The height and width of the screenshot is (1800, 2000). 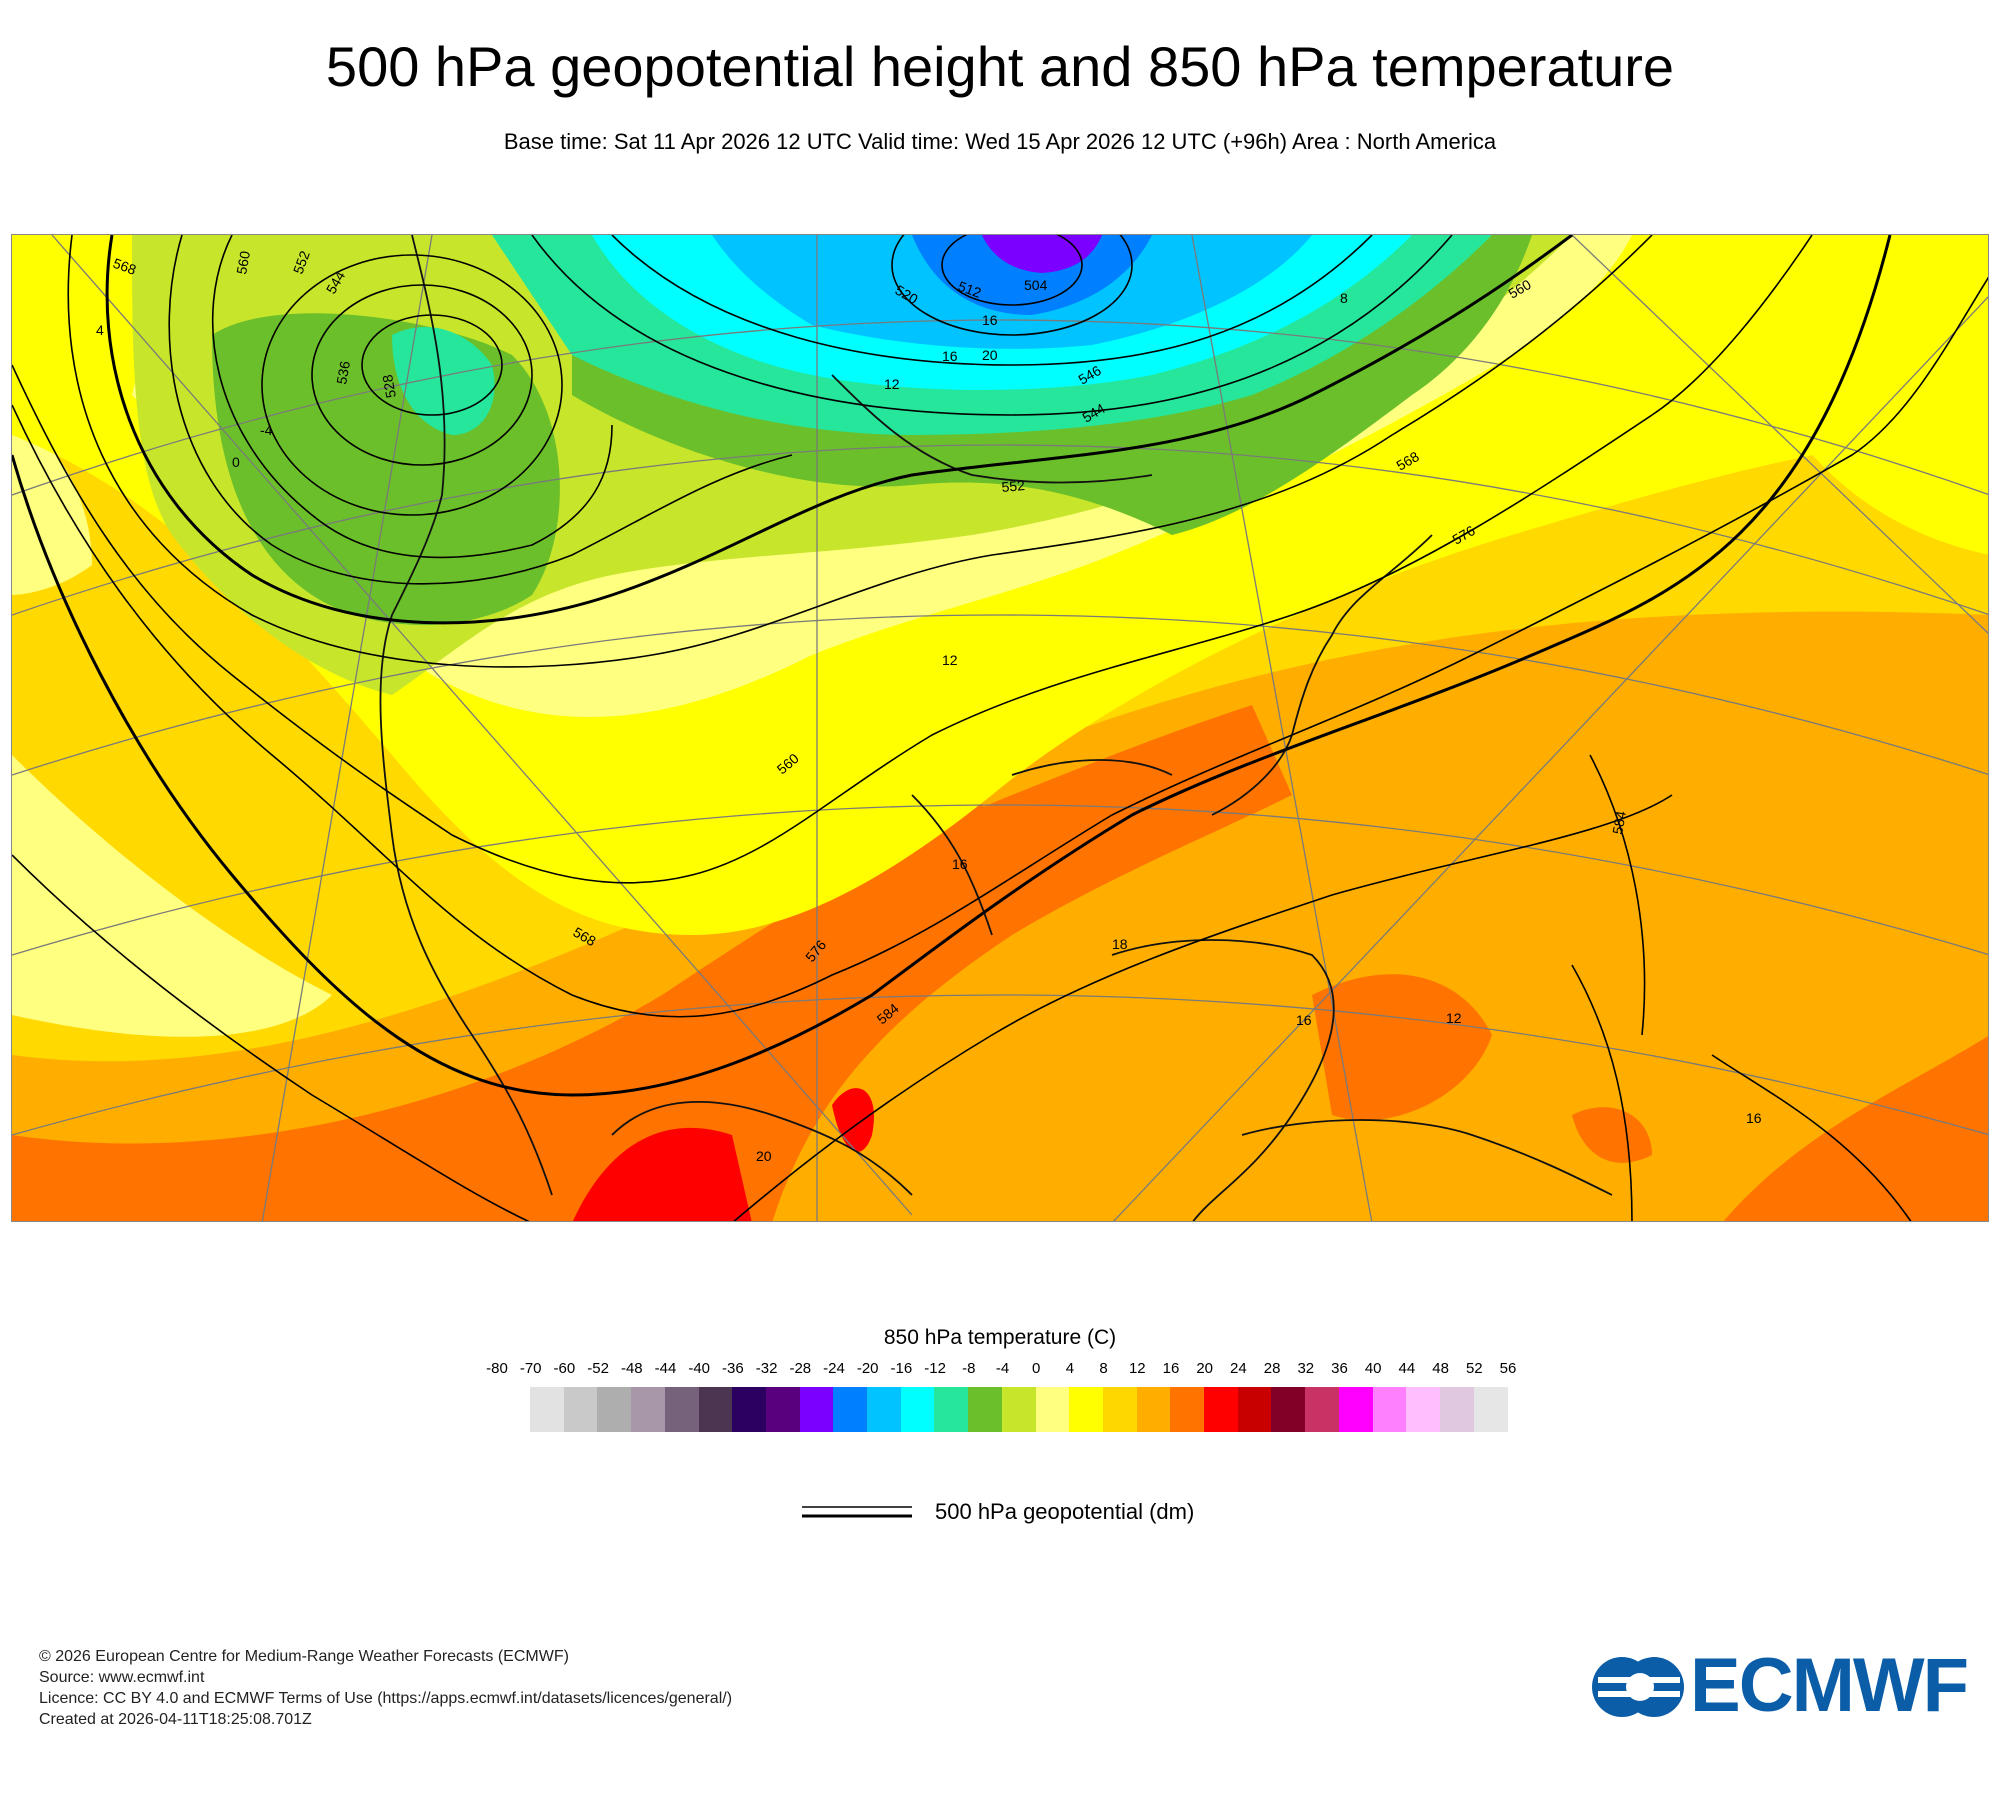 I want to click on colorbar-tick-label: 32, so click(x=1306, y=1368).